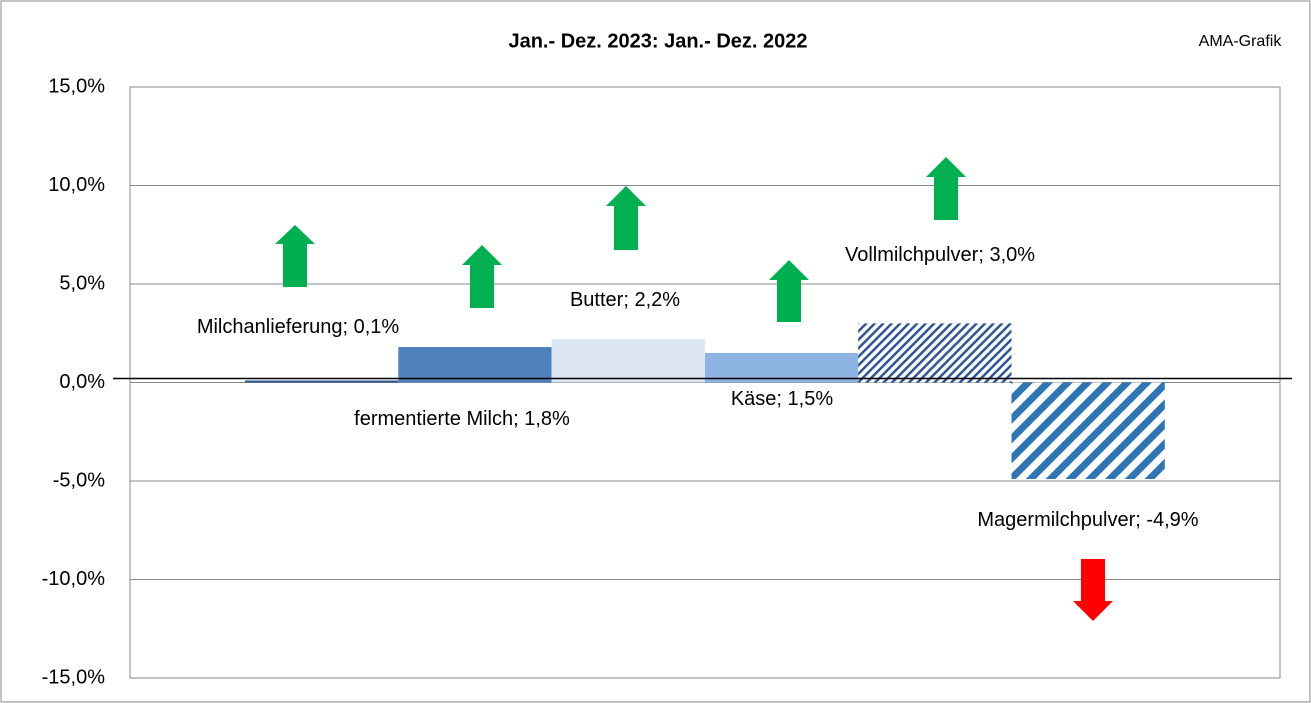  What do you see at coordinates (657, 41) in the screenshot?
I see `chart-title: Jan.- Dez. 2023: Jan.- Dez. 2022` at bounding box center [657, 41].